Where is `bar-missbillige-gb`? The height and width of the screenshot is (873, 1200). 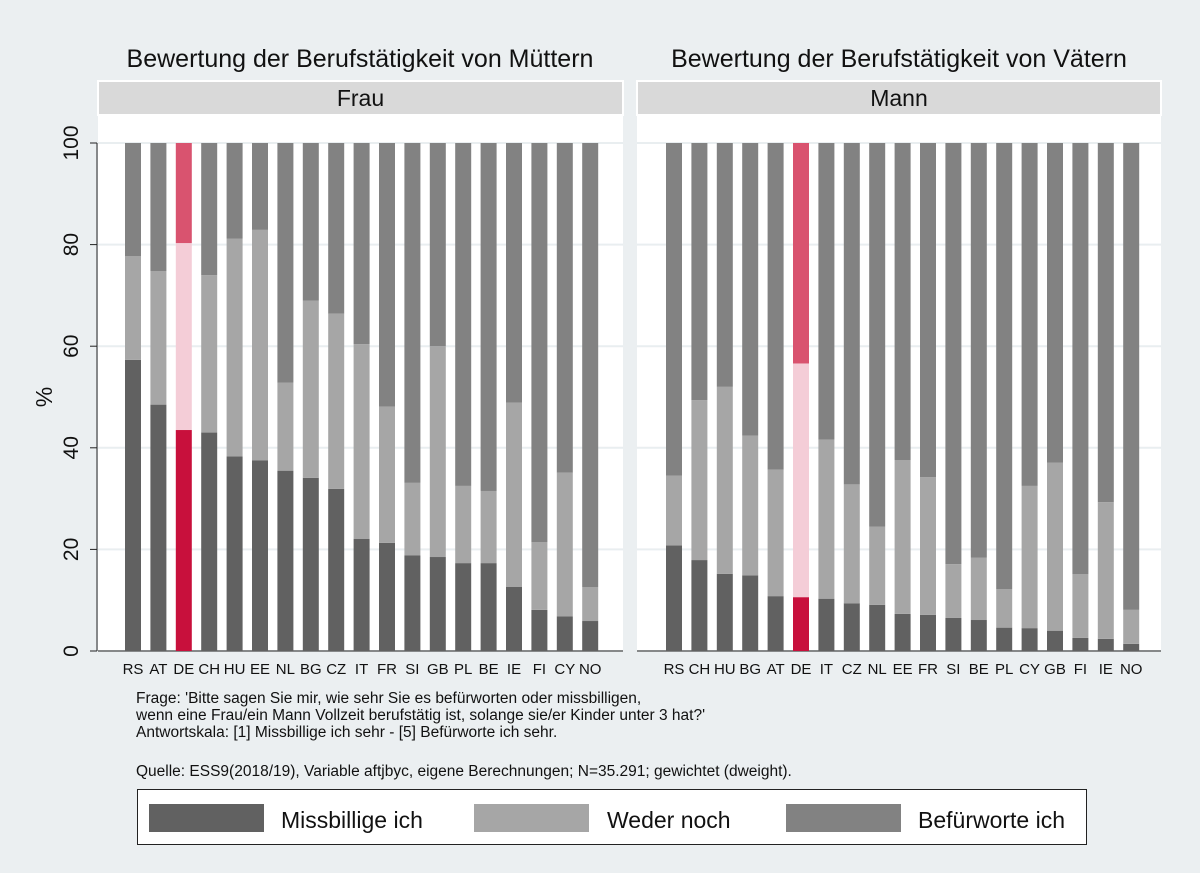
bar-missbillige-gb is located at coordinates (1055, 640).